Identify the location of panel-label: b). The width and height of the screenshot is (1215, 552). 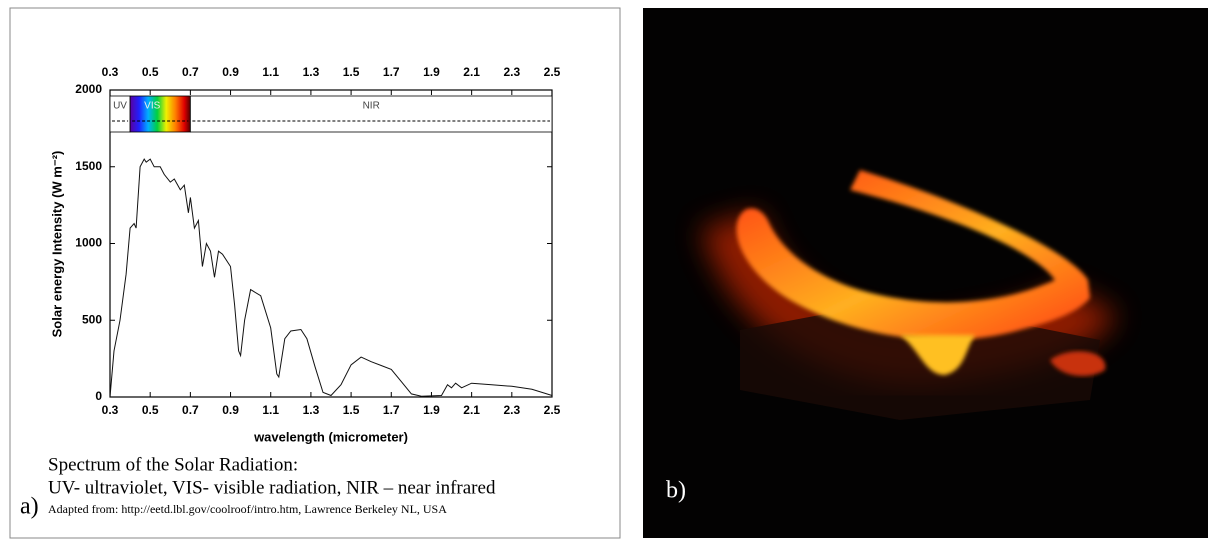
(676, 491).